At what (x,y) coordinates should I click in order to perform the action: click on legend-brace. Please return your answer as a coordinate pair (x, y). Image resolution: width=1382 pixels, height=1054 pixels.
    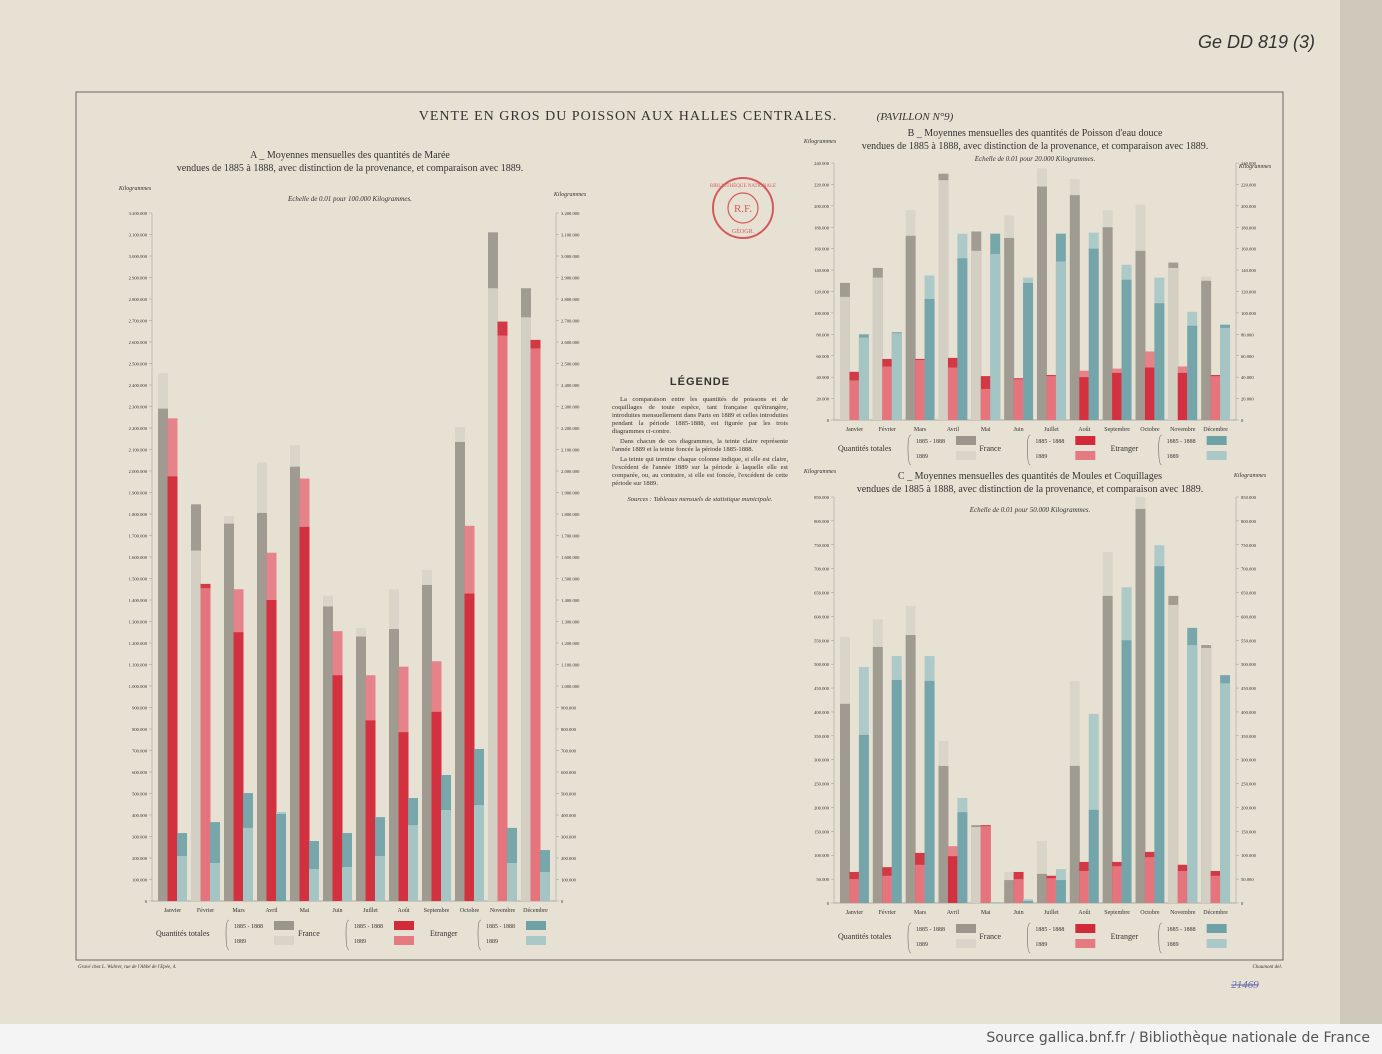
    Looking at the image, I should click on (1029, 450).